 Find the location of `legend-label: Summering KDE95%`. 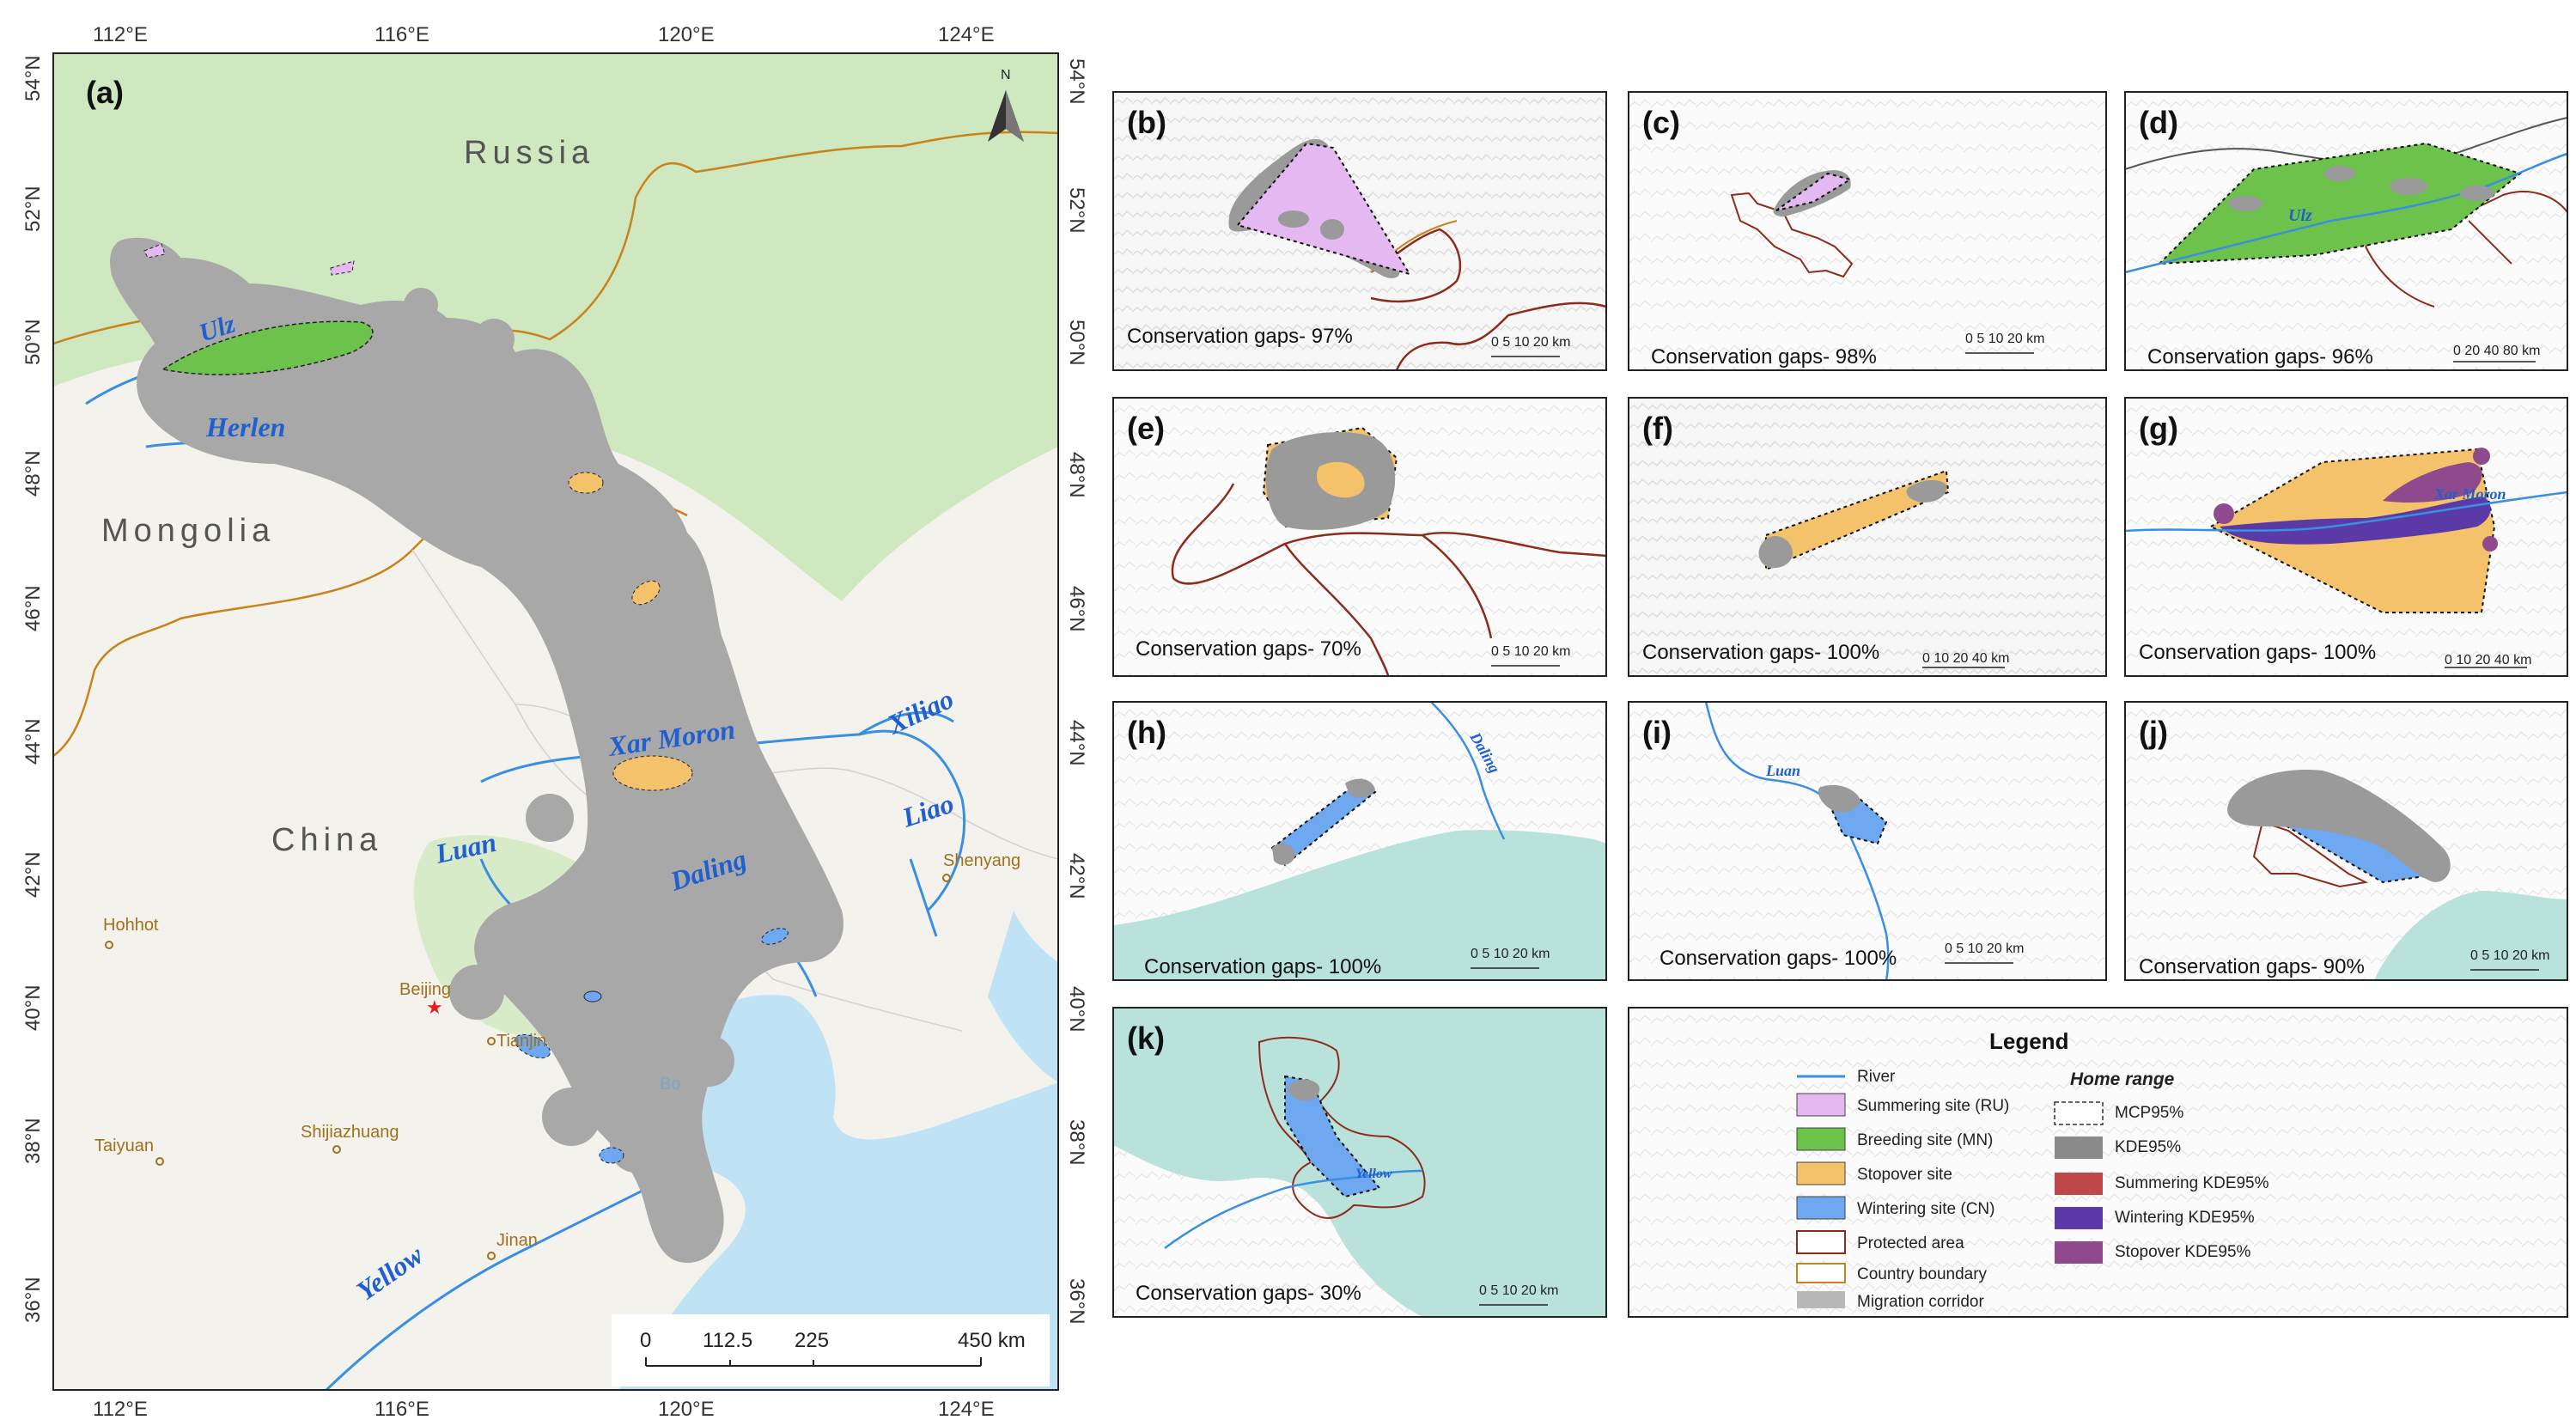

legend-label: Summering KDE95% is located at coordinates (2192, 1183).